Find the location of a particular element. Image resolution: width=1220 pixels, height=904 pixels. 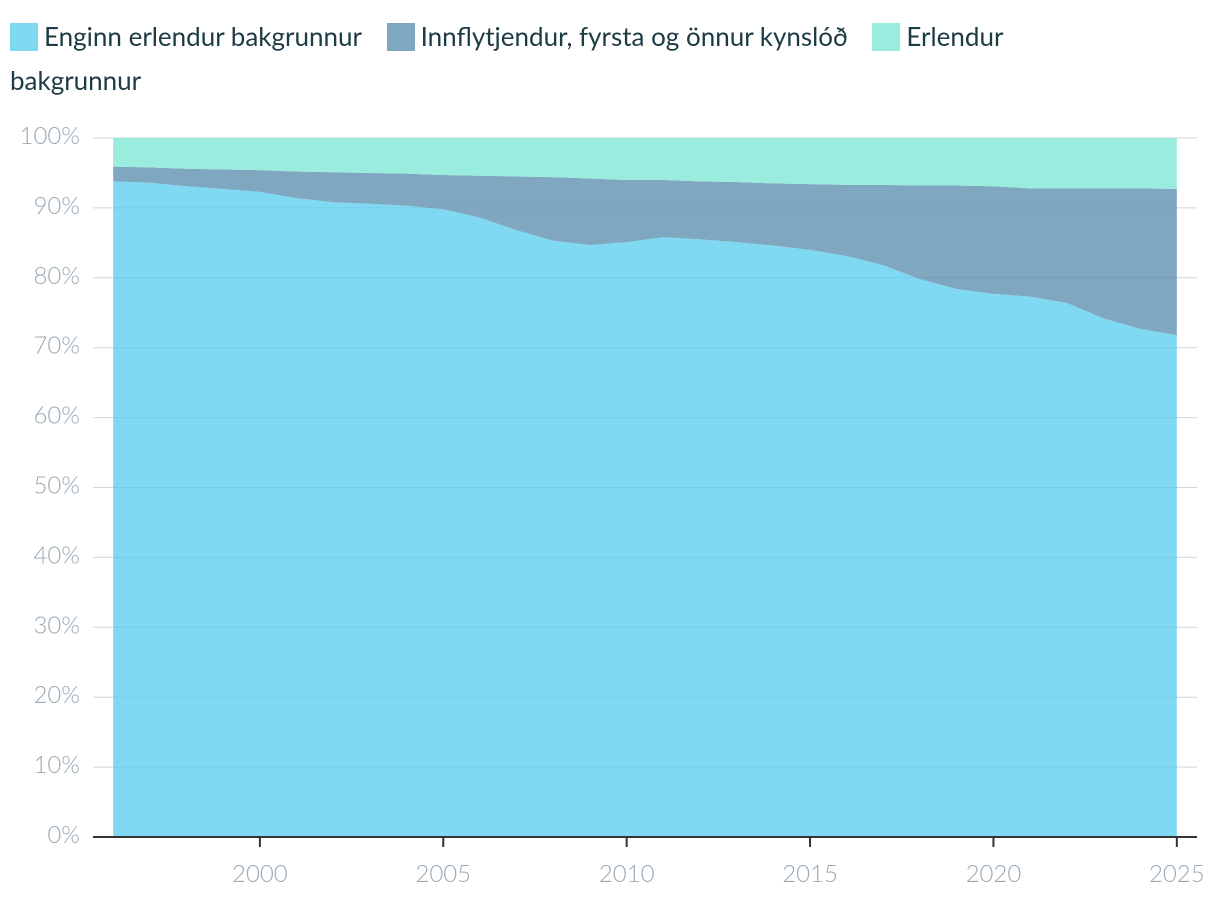

x-tick-label: 2025 is located at coordinates (1177, 873).